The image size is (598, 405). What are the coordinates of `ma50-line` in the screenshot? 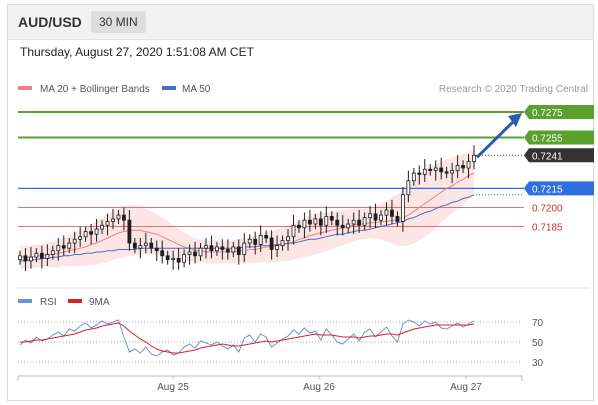 It's located at (247, 228).